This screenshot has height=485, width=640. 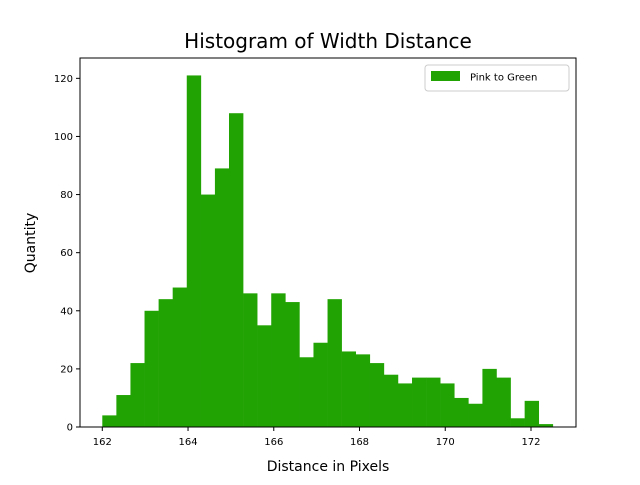 What do you see at coordinates (530, 442) in the screenshot?
I see `x-tick-label: 172` at bounding box center [530, 442].